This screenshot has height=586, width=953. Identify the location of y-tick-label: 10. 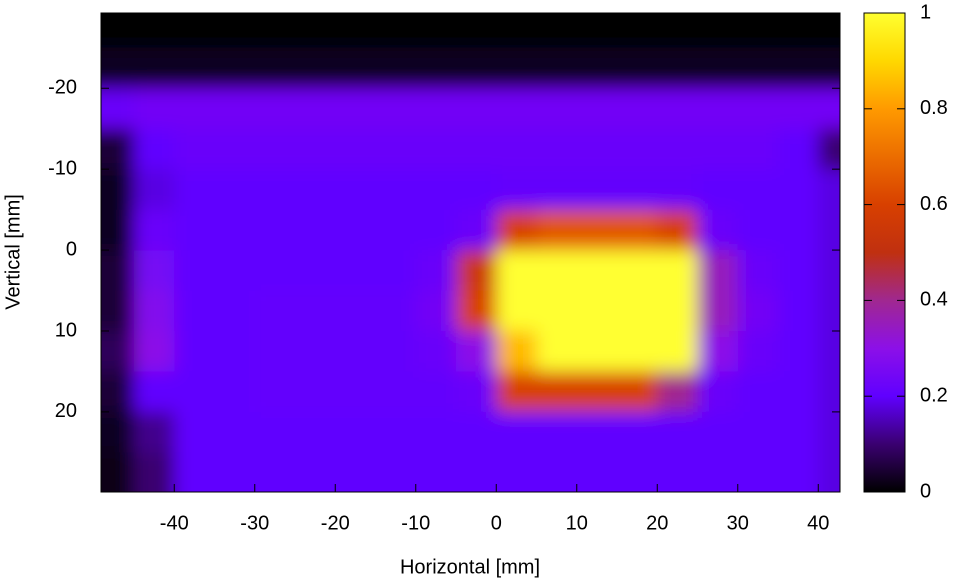
(66, 330).